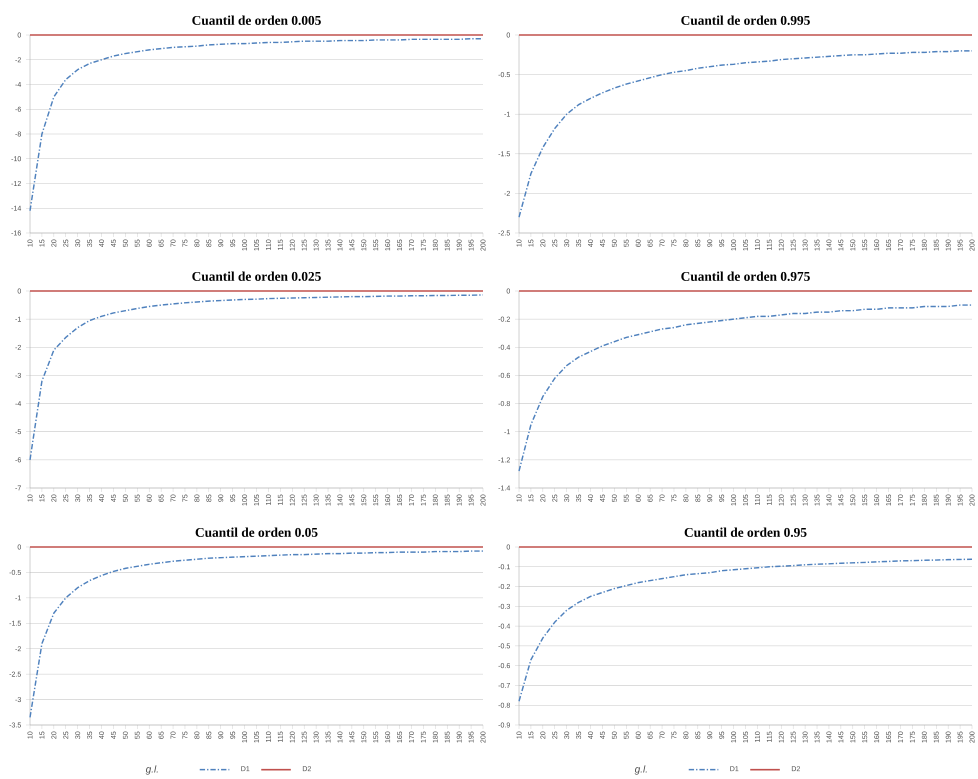 Image resolution: width=978 pixels, height=779 pixels. Describe the element at coordinates (256, 20) in the screenshot. I see `chart-title: Cuantil de orden 0.005` at that location.